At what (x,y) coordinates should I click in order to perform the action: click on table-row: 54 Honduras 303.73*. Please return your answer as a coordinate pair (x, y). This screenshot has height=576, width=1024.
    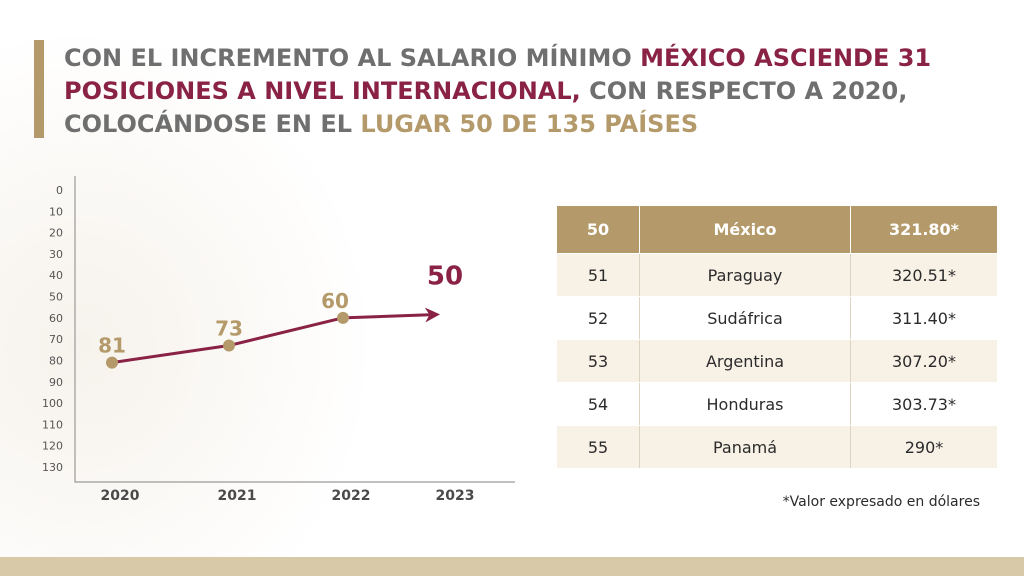
    Looking at the image, I should click on (777, 404).